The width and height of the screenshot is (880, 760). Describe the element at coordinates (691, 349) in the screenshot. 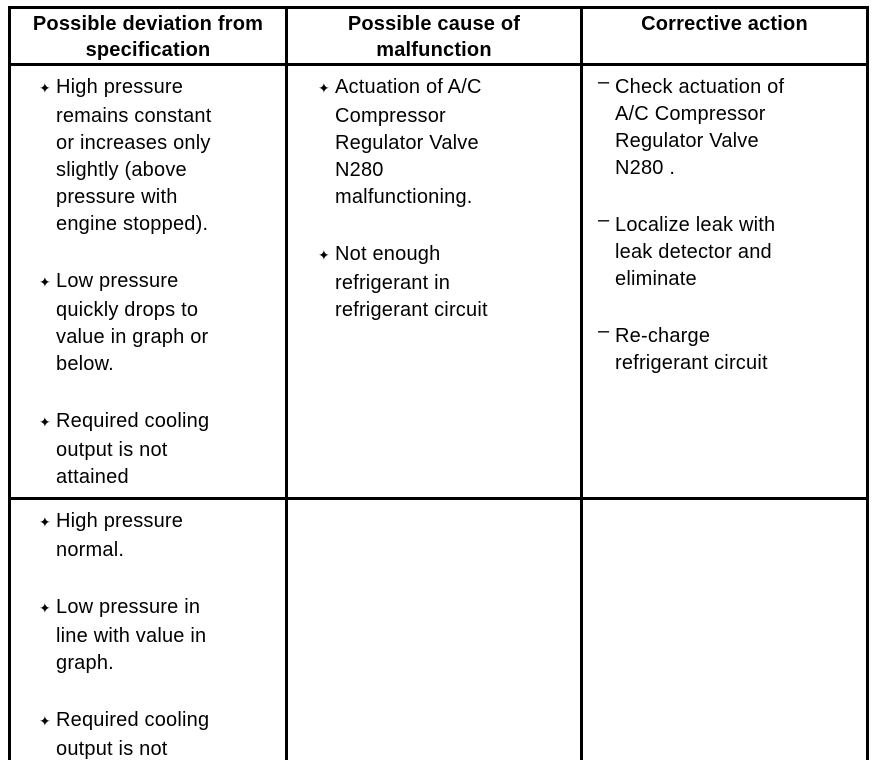

I see `list-item-text: Re-charge refrigerant circuit` at that location.